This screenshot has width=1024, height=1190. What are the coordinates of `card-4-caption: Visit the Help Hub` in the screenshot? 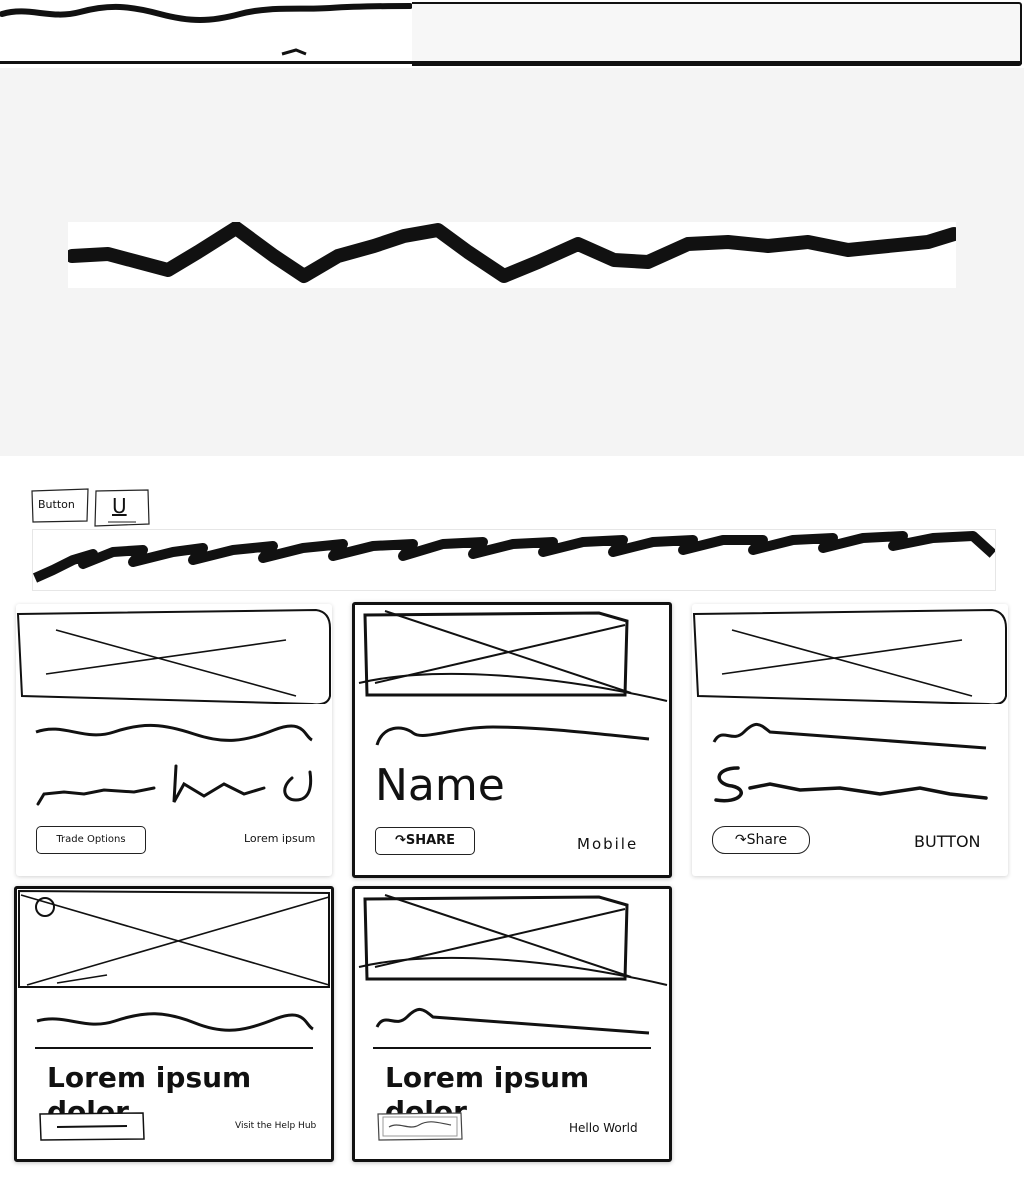 It's located at (276, 1126).